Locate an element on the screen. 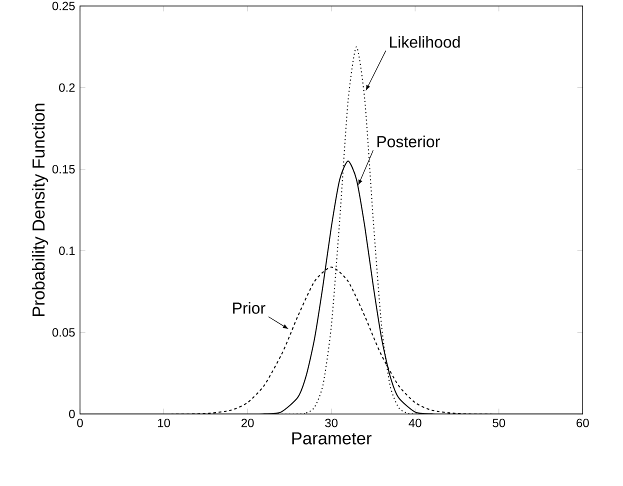 The image size is (623, 486). annotation: Likelihood is located at coordinates (425, 42).